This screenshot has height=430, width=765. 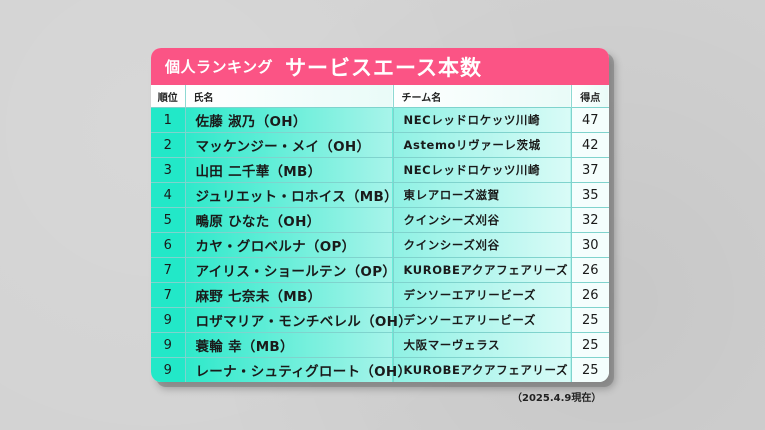 I want to click on cell-name: マッケンジー・メイ（OH）, so click(x=289, y=145).